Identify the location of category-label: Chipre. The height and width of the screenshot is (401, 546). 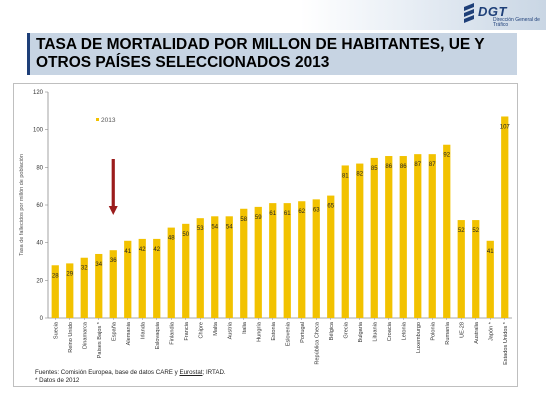
(201, 330).